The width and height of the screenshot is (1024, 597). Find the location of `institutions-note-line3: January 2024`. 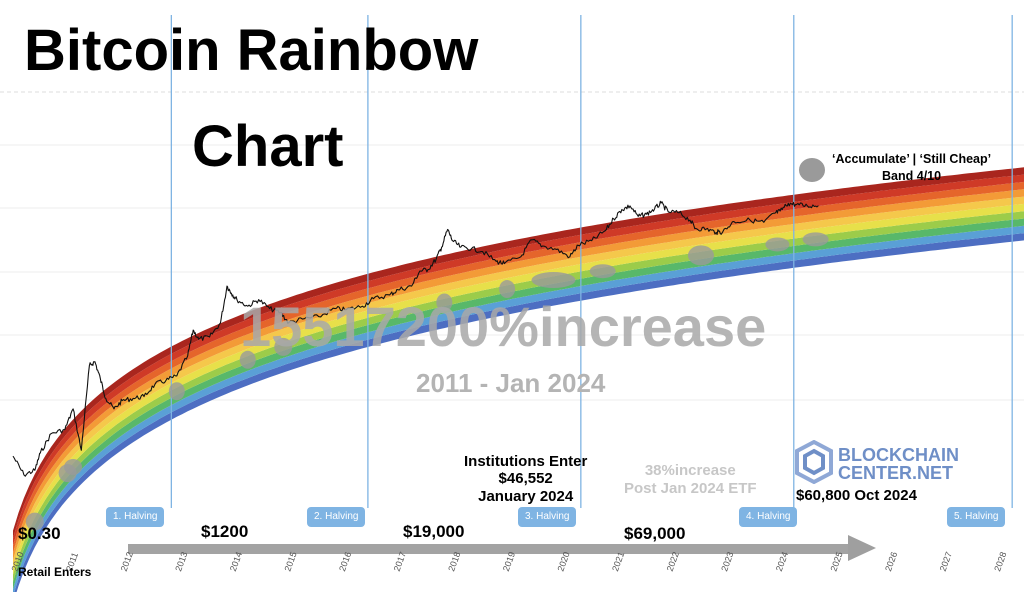

institutions-note-line3: January 2024 is located at coordinates (526, 496).